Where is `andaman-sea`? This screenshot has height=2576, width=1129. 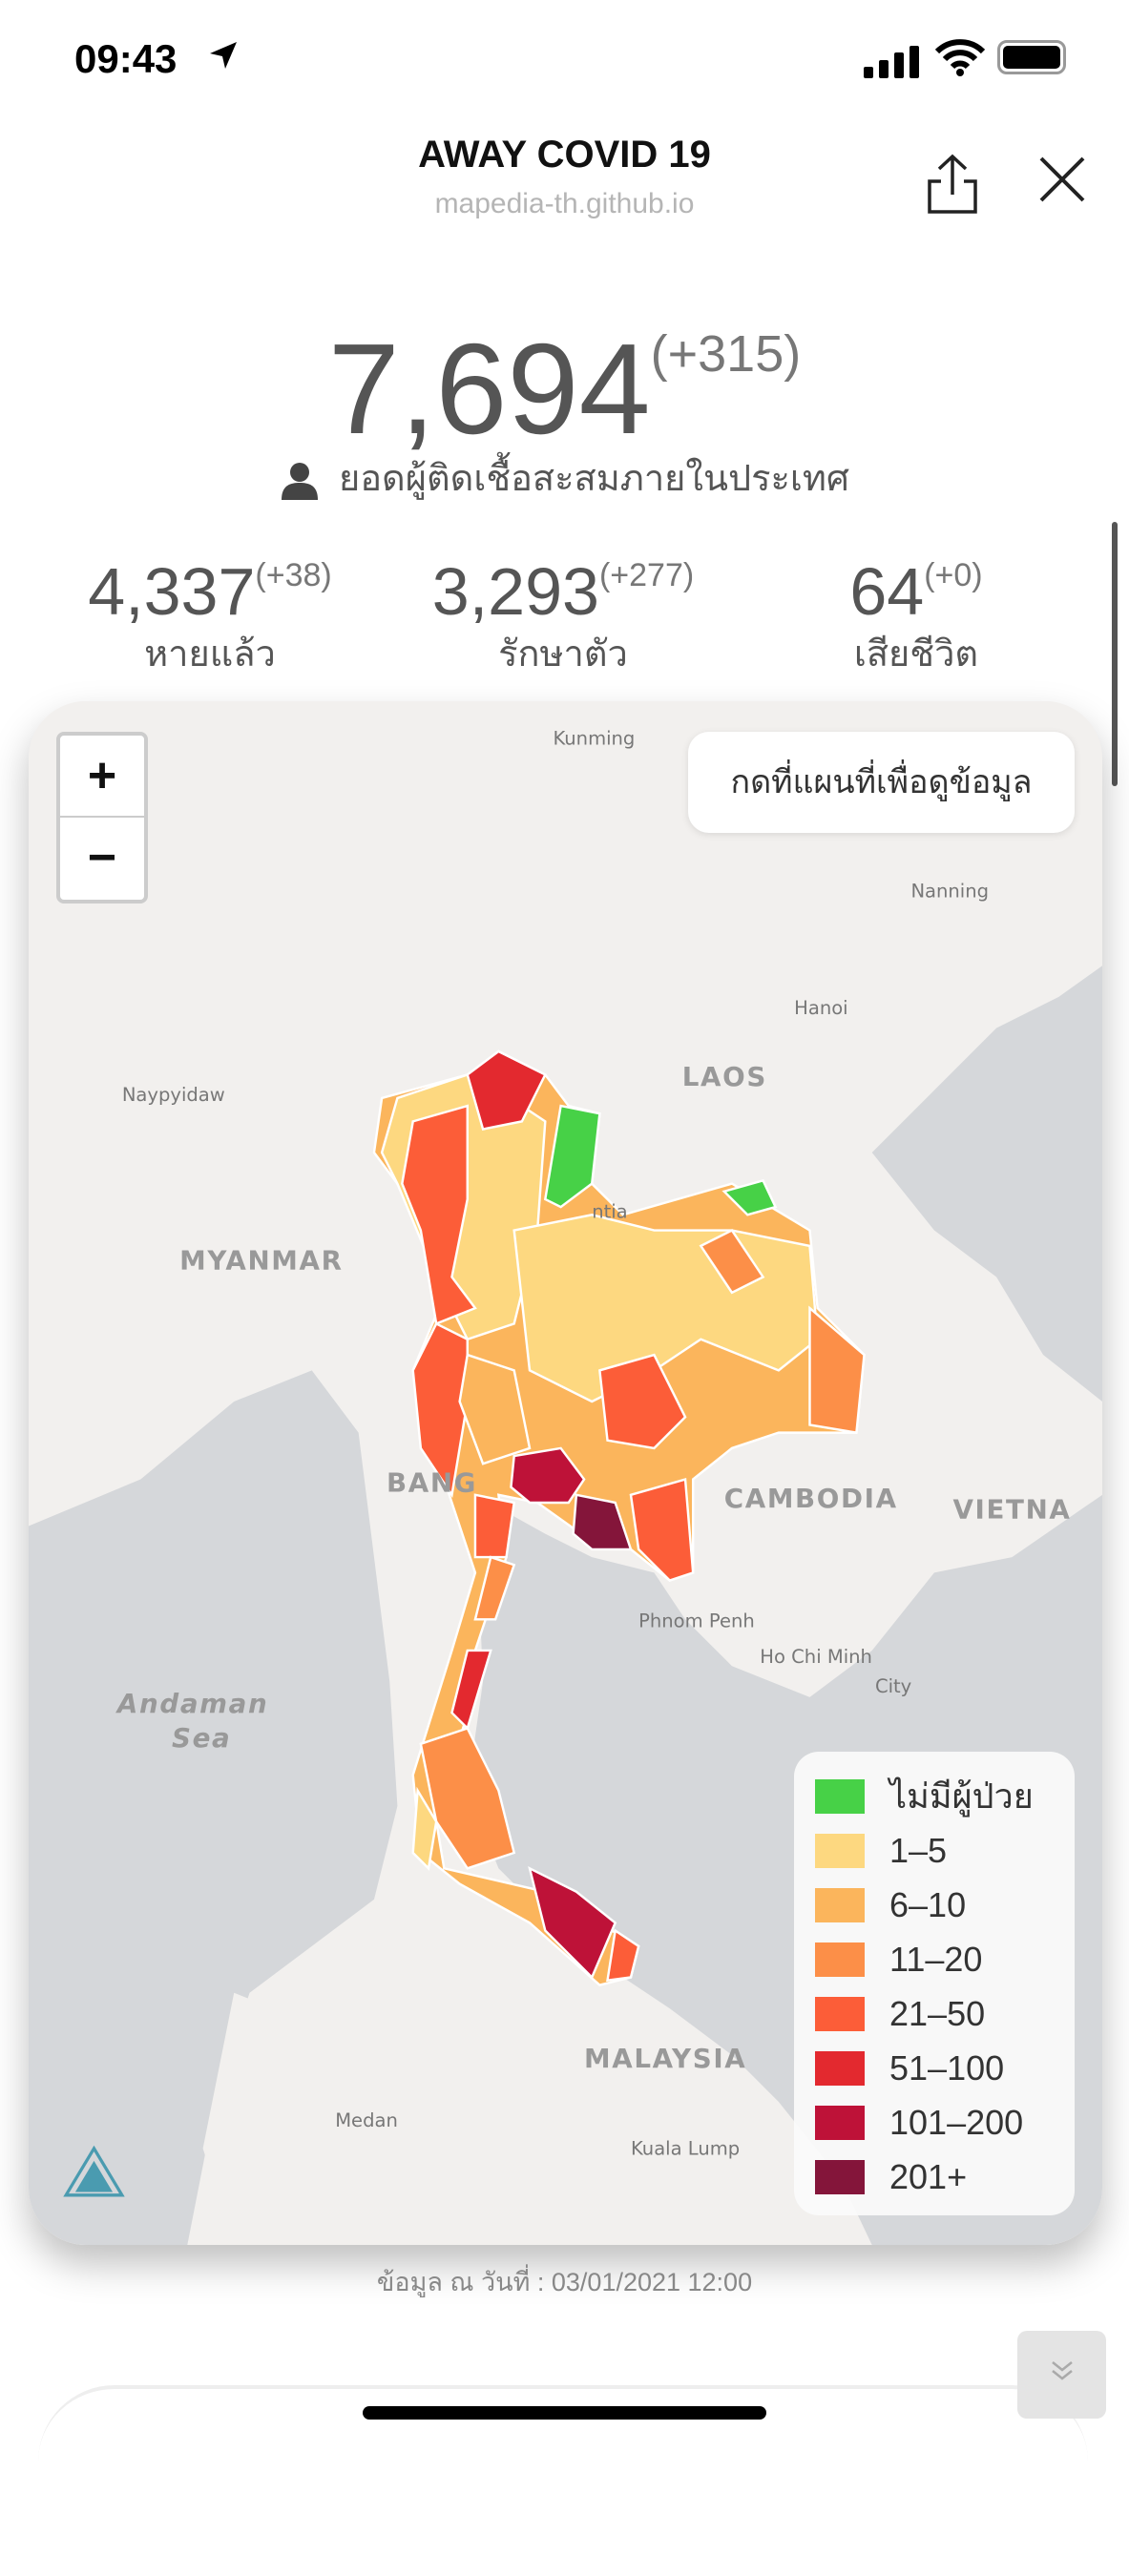 andaman-sea is located at coordinates (213, 1807).